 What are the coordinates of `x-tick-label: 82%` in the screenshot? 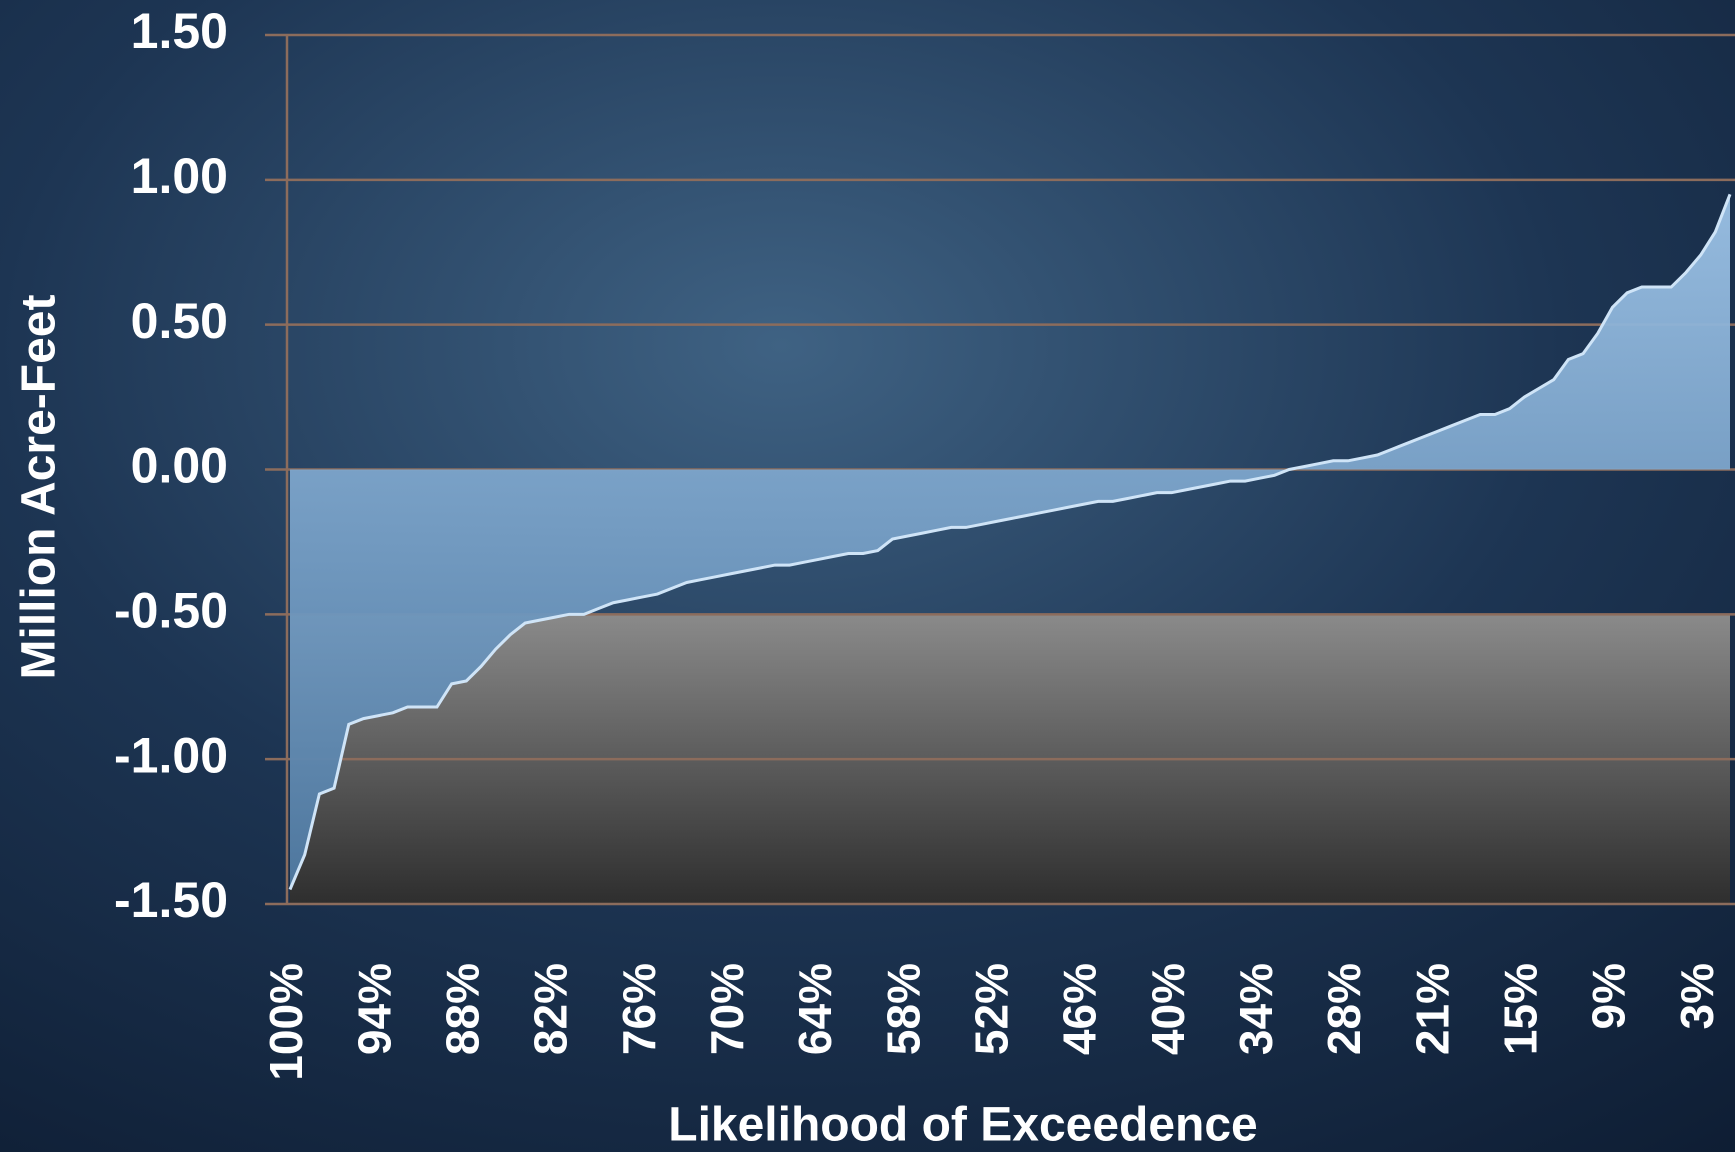 It's located at (551, 1009).